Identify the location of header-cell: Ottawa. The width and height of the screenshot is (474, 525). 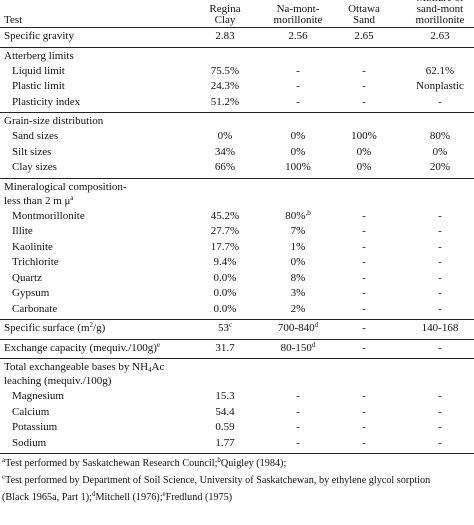
(364, 9).